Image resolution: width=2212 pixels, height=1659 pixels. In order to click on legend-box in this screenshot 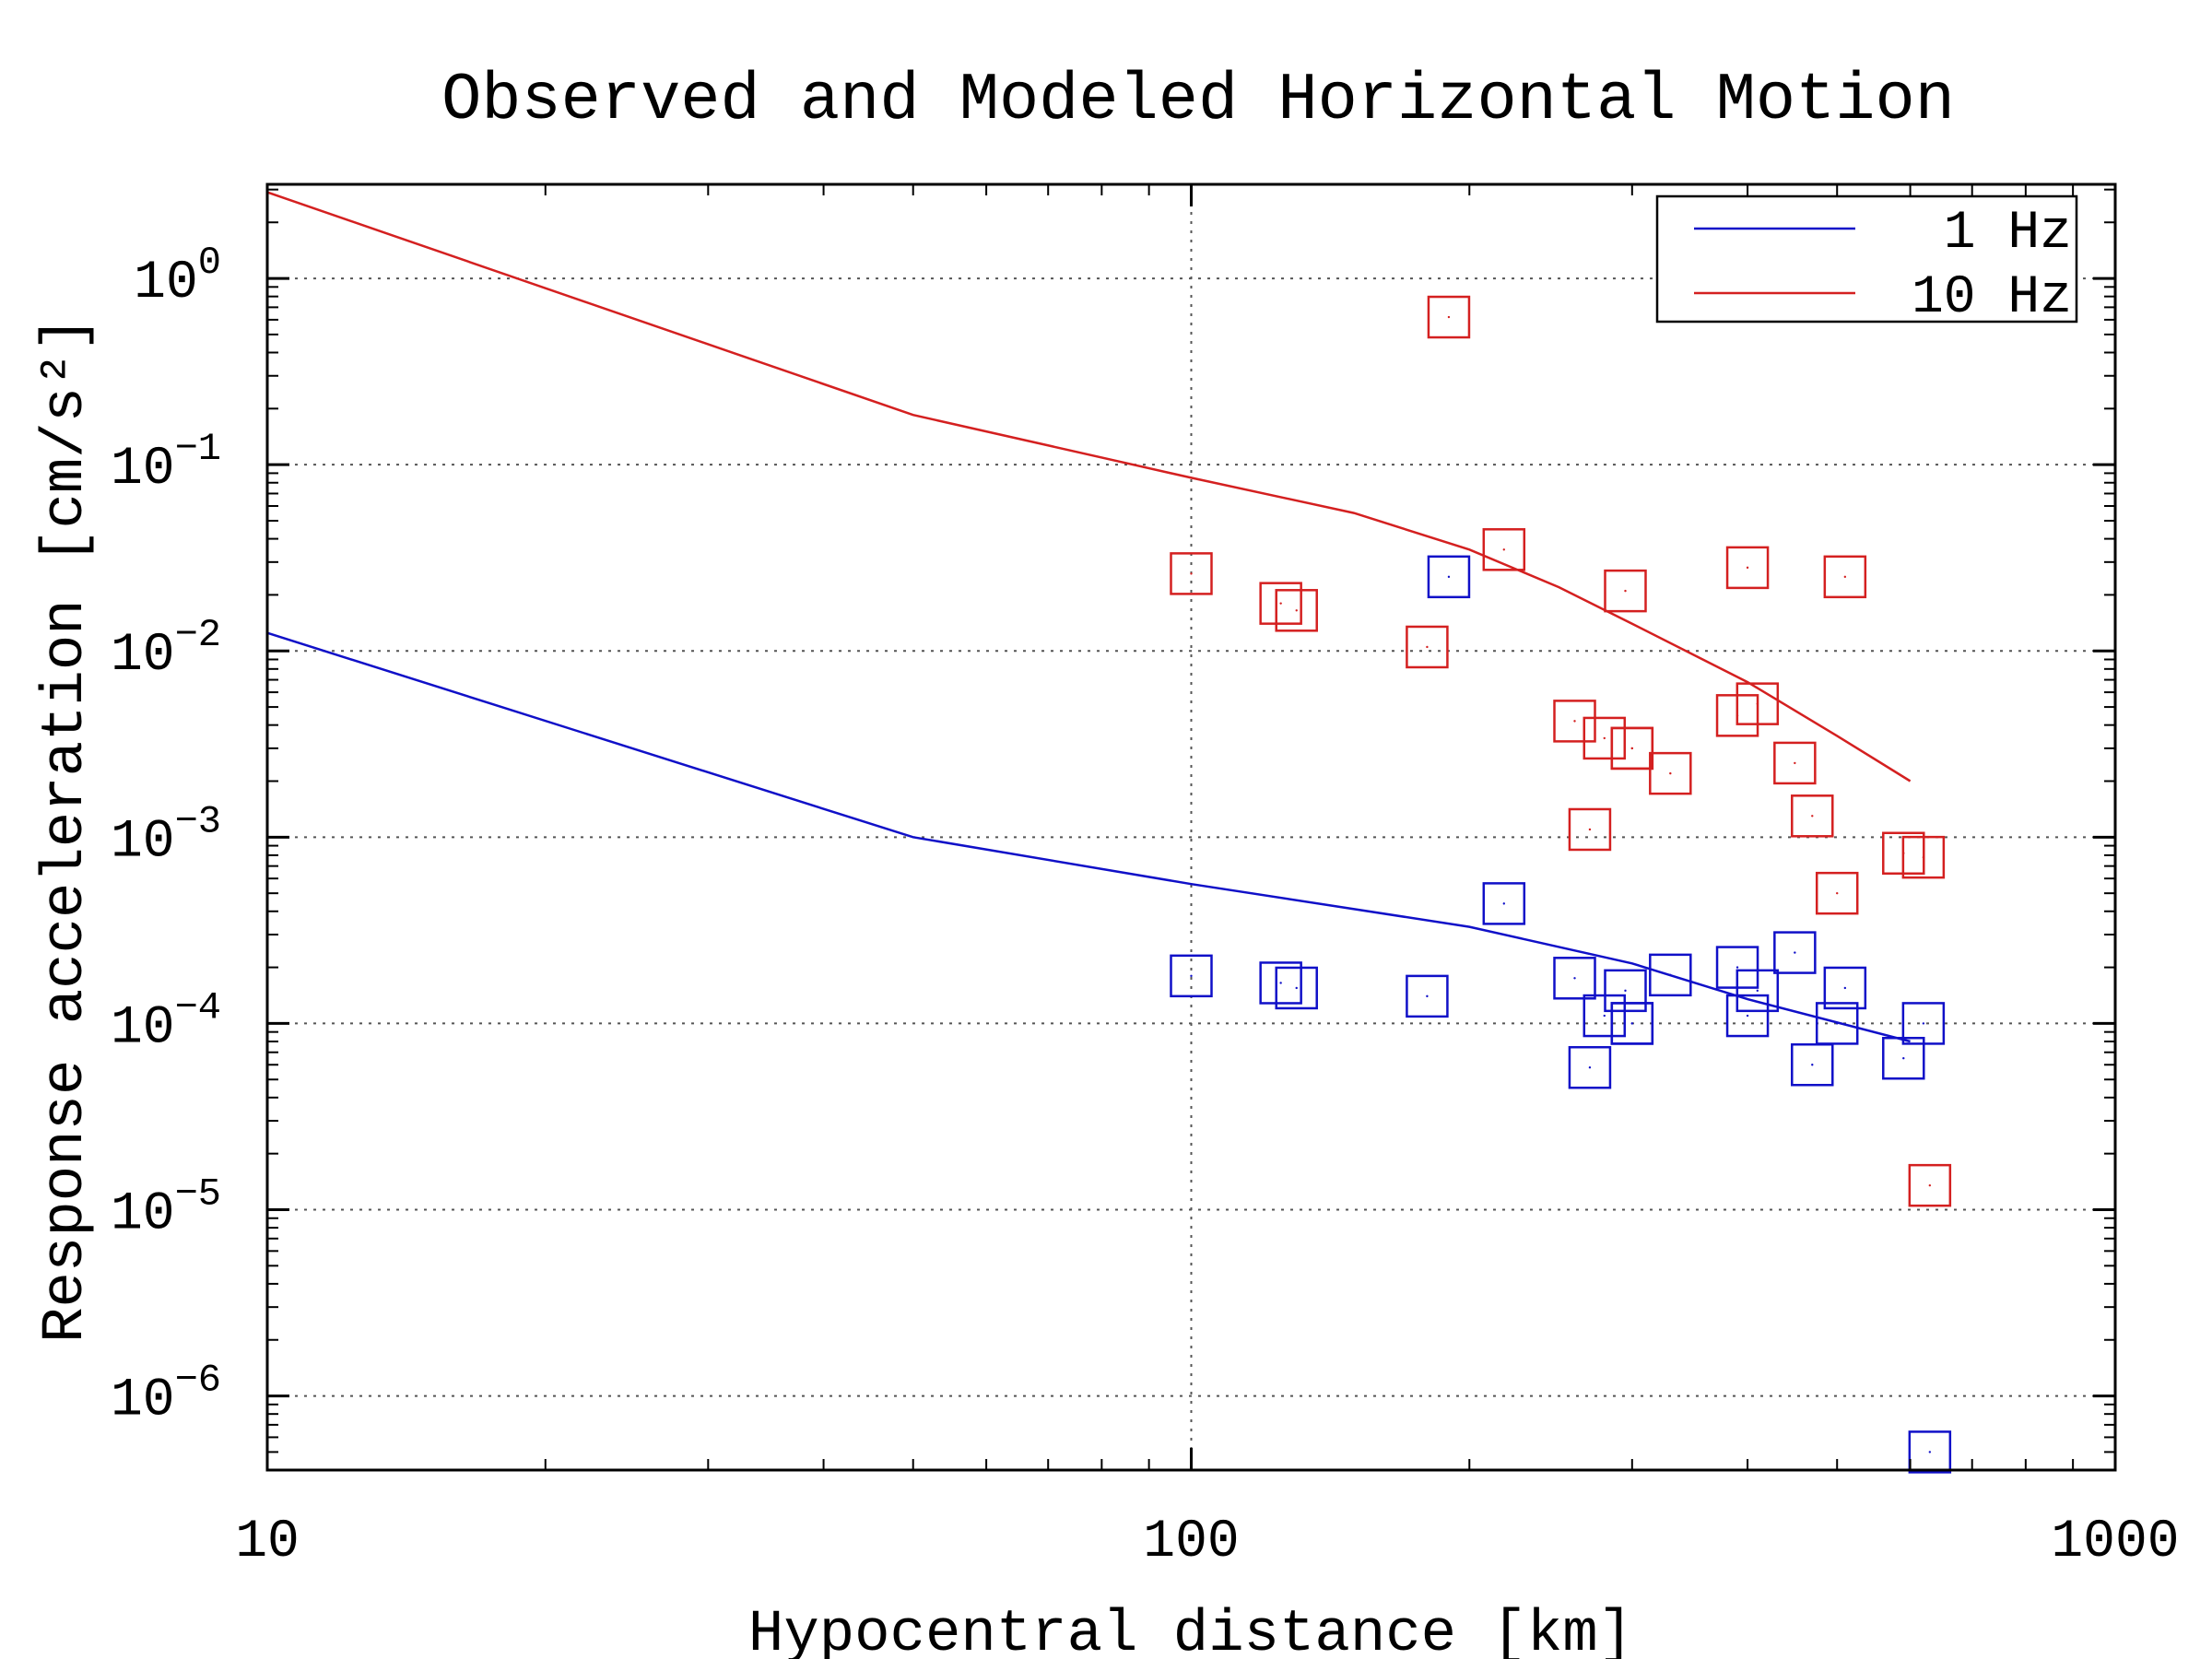, I will do `click(1866, 259)`.